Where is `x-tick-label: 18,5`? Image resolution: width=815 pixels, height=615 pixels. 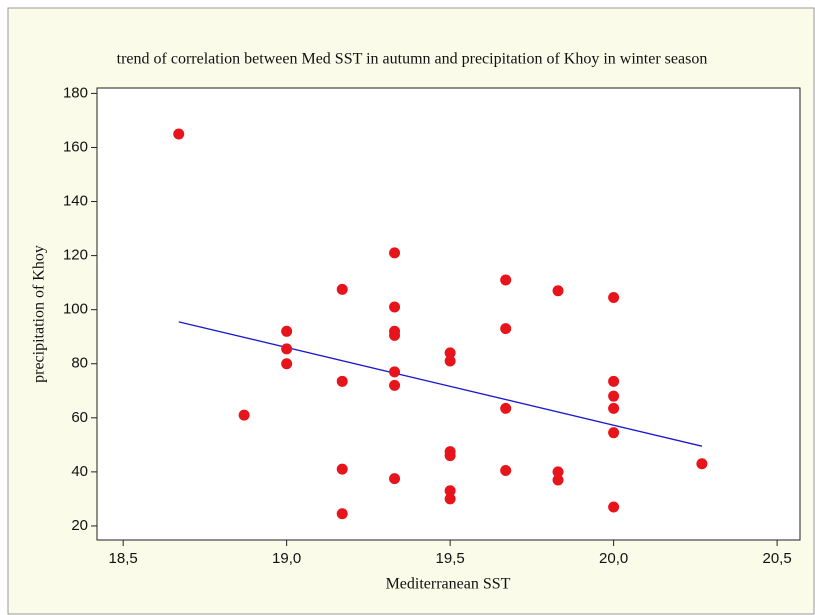
x-tick-label: 18,5 is located at coordinates (123, 558).